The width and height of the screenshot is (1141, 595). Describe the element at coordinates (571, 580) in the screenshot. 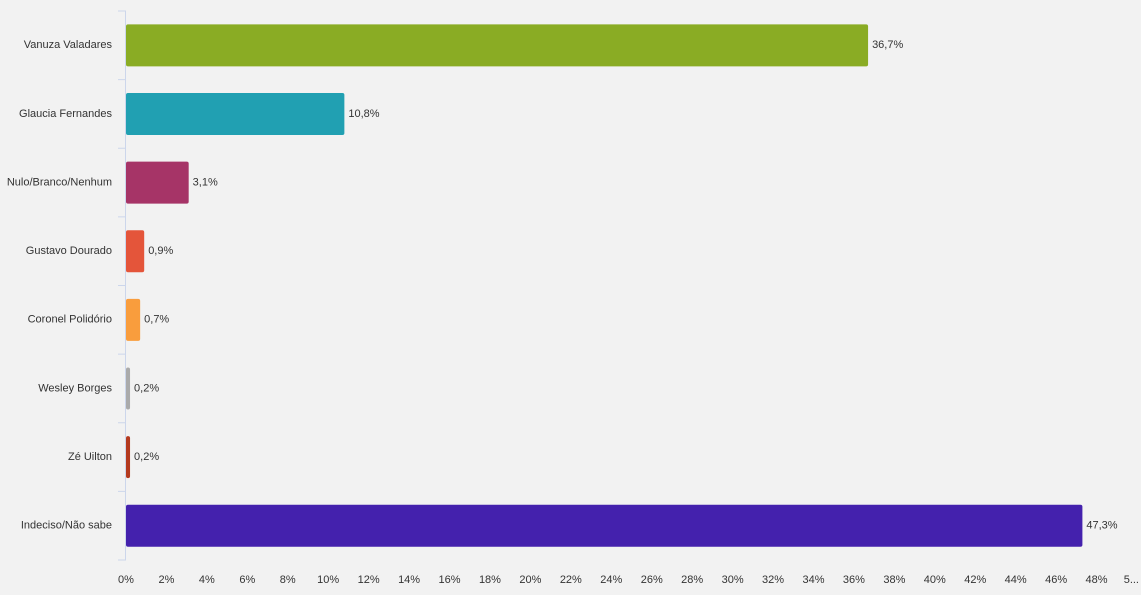

I see `x-tick-label: 22%` at that location.